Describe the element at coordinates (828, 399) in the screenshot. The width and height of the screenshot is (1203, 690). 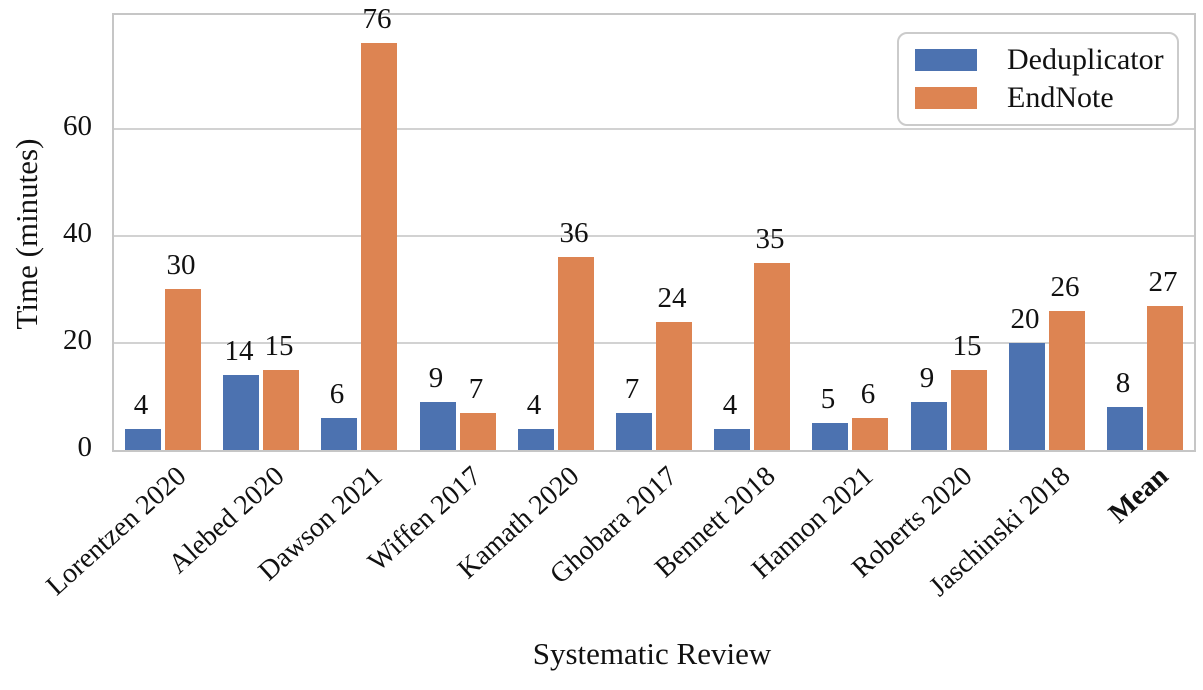
I see `bar-value-label-deduplicator-hannon-2021: 5` at that location.